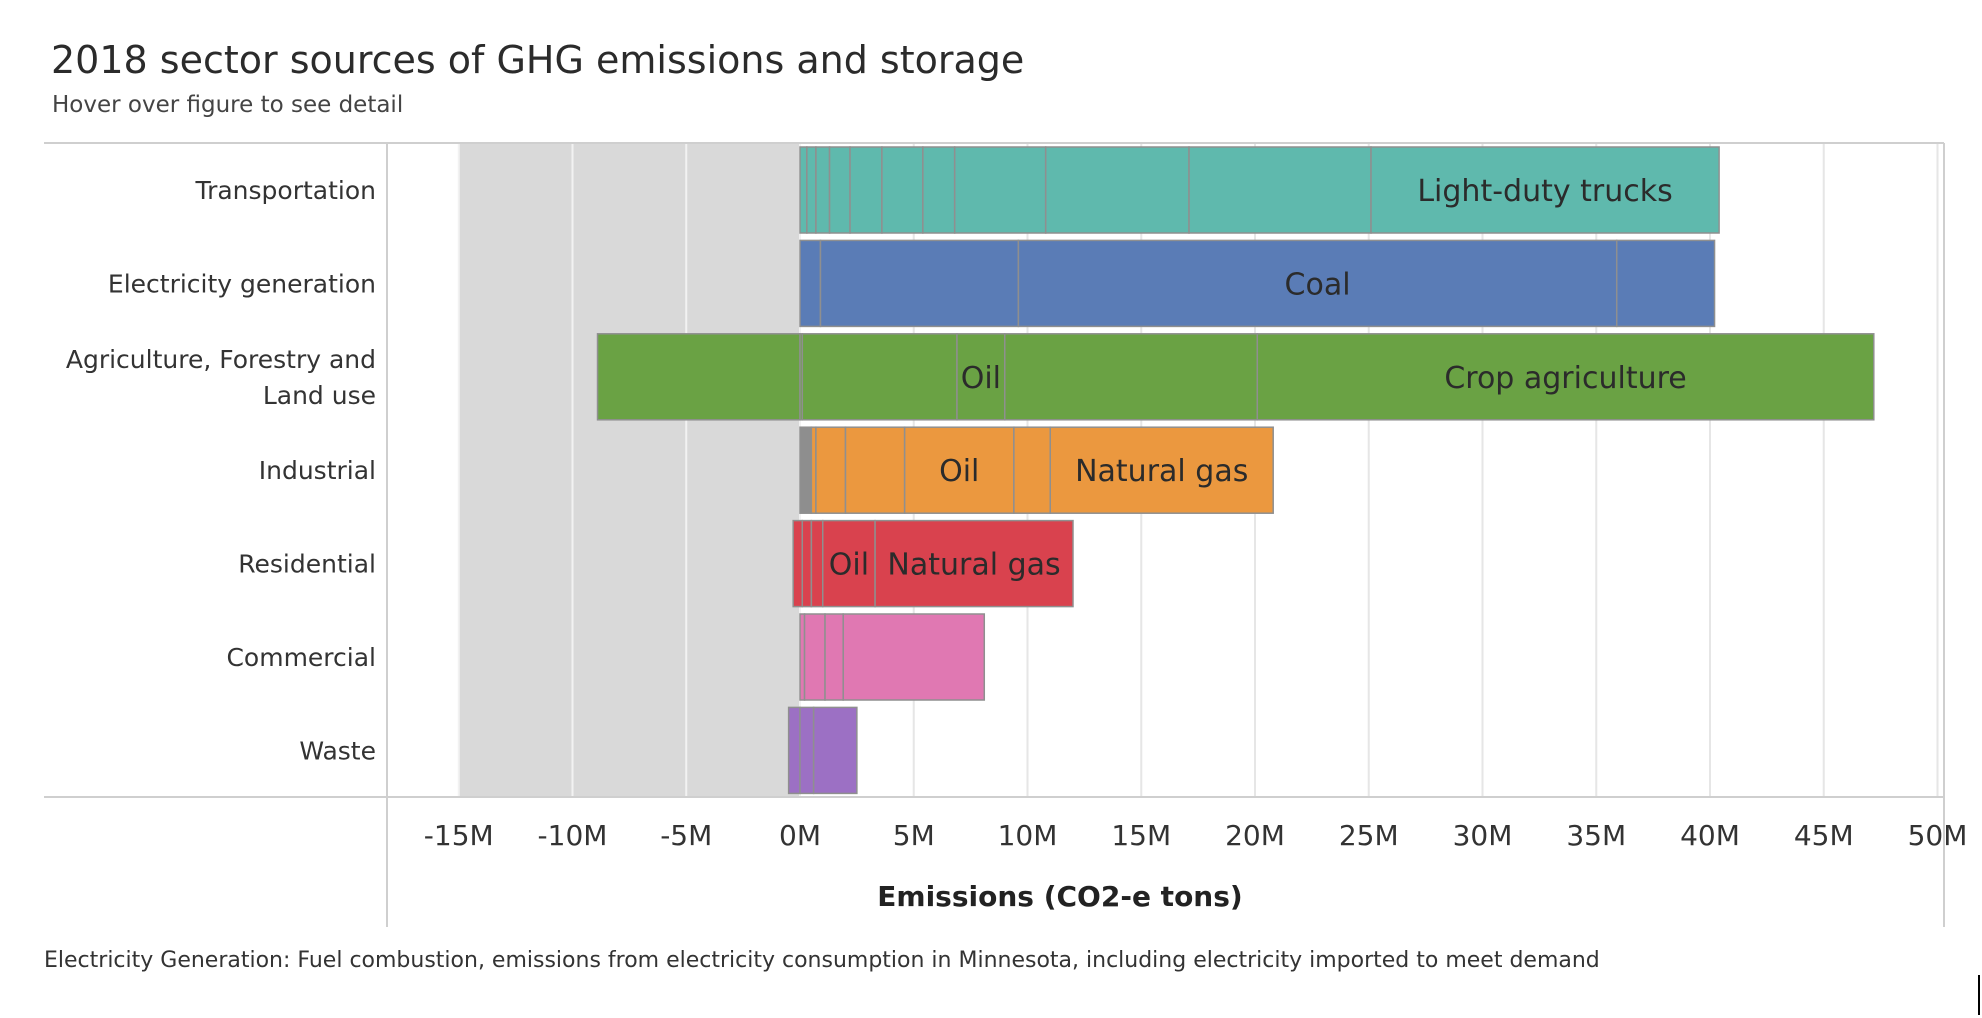 This screenshot has height=1018, width=1982. What do you see at coordinates (1824, 835) in the screenshot?
I see `x-tick-label: 45M` at bounding box center [1824, 835].